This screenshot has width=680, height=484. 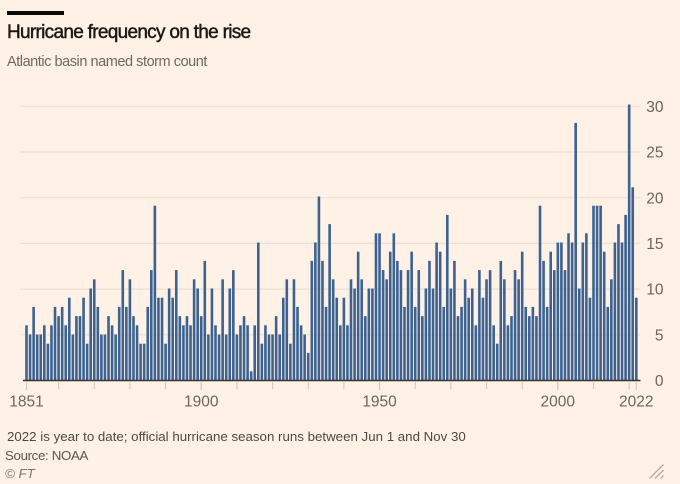 What do you see at coordinates (654, 244) in the screenshot?
I see `svg-text: 15` at bounding box center [654, 244].